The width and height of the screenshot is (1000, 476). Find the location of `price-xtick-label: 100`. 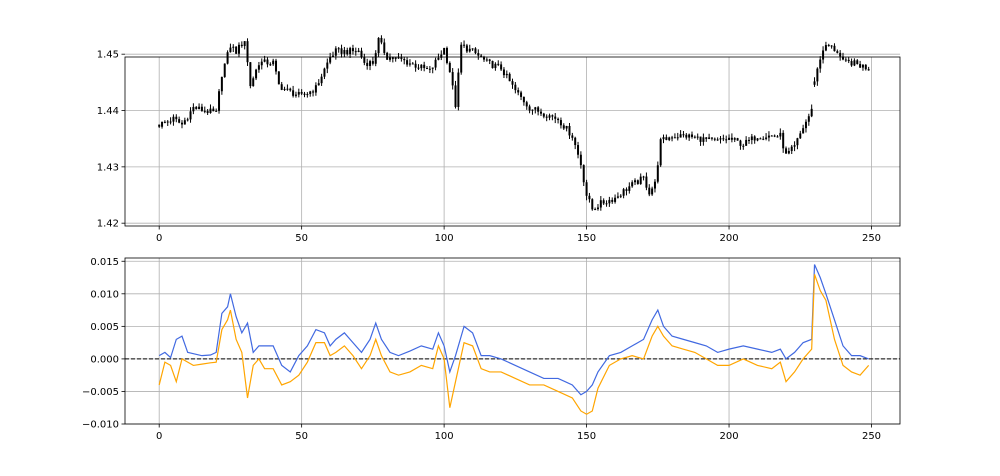

price-xtick-label: 100 is located at coordinates (444, 238).